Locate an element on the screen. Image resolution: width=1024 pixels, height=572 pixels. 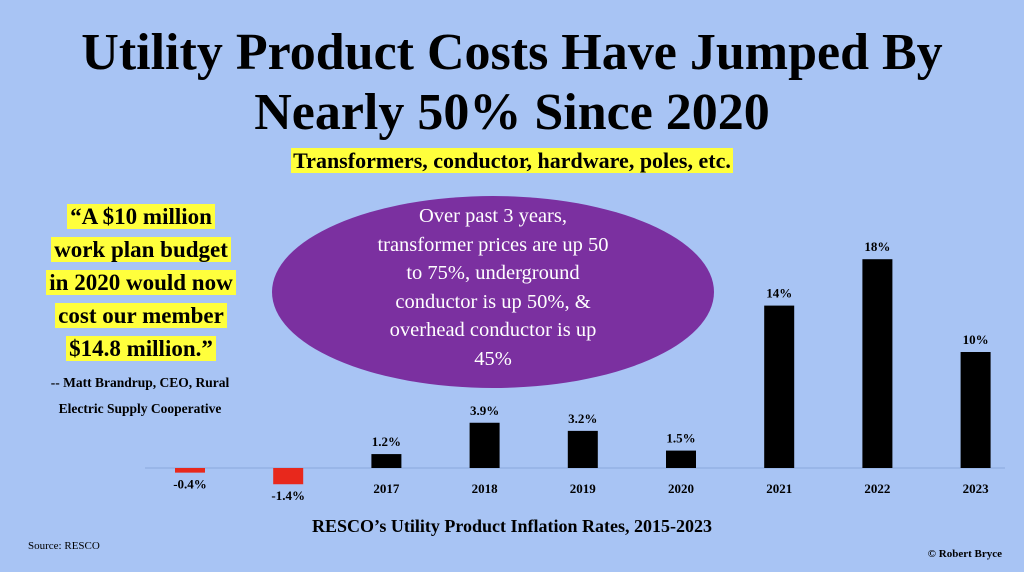
chart-title-line-2: Nearly 50% Since 2020 is located at coordinates (512, 112).